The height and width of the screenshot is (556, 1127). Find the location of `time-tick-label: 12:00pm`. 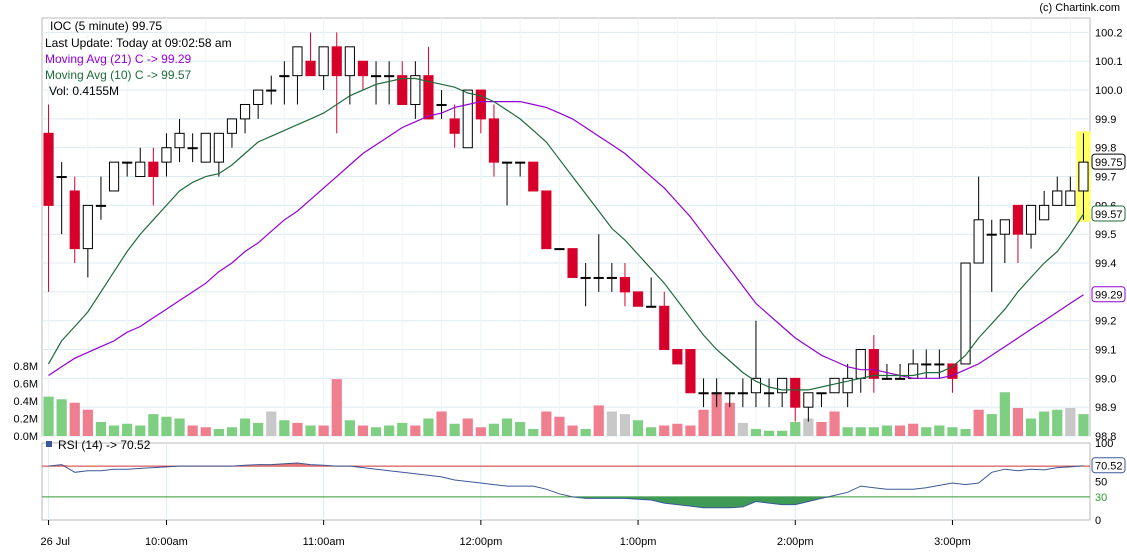

time-tick-label: 12:00pm is located at coordinates (480, 542).